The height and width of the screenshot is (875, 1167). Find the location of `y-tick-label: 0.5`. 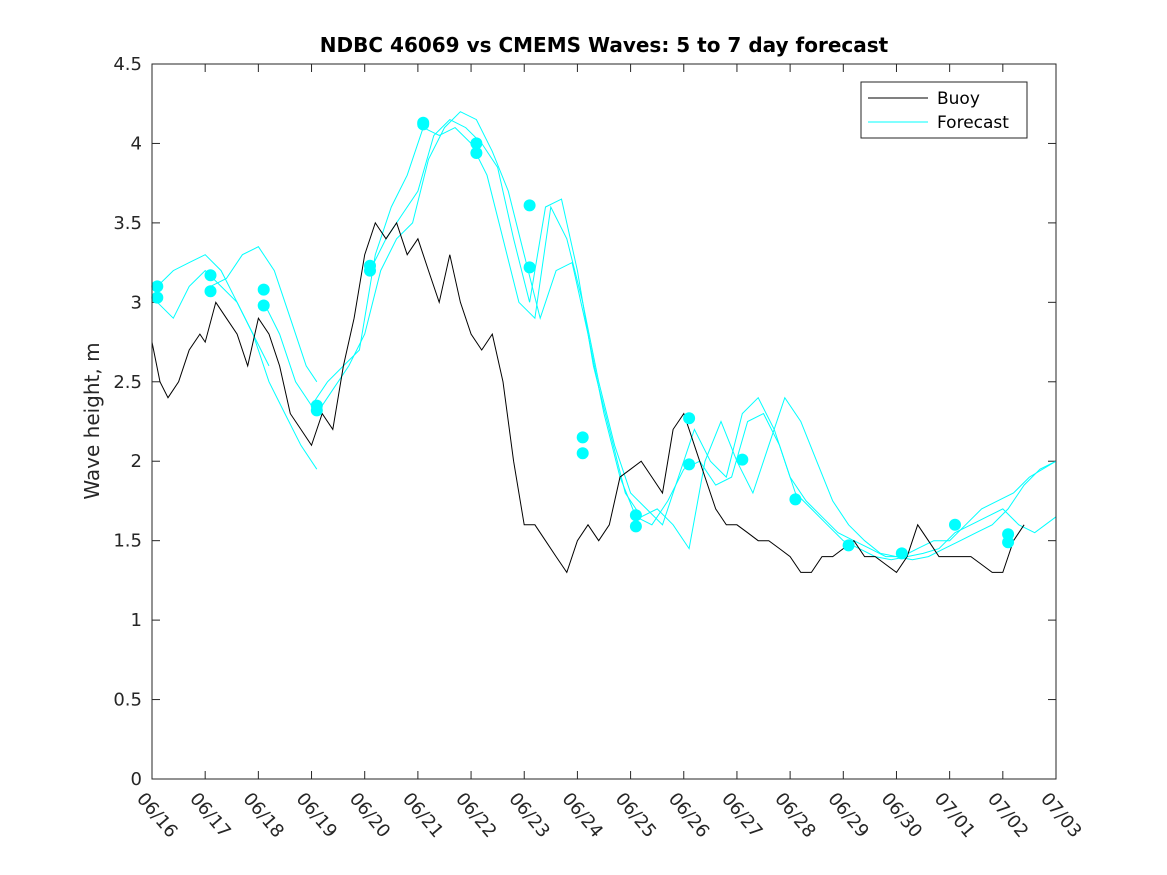

y-tick-label: 0.5 is located at coordinates (127, 700).